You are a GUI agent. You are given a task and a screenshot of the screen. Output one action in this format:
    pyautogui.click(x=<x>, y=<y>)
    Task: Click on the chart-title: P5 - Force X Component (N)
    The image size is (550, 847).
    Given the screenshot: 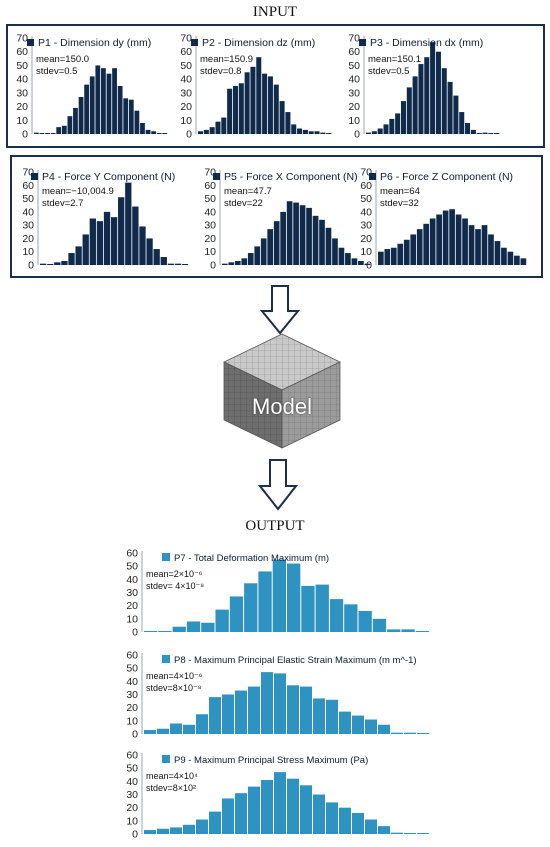 What is the action you would take?
    pyautogui.click(x=291, y=177)
    